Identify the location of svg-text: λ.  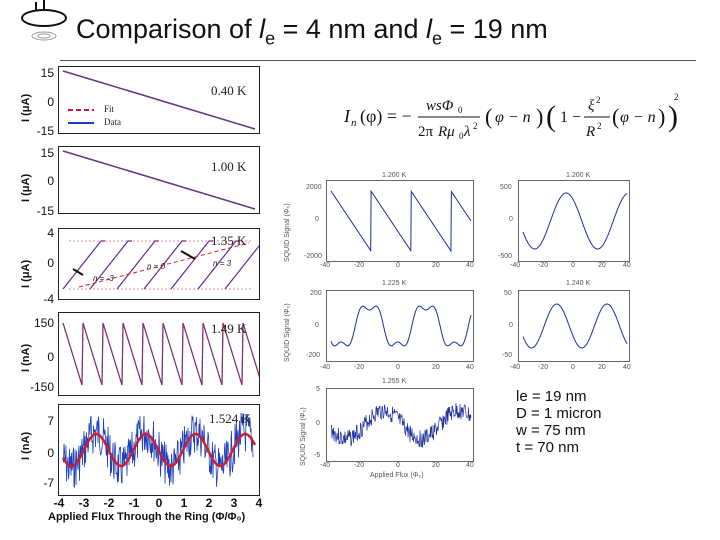
(467, 132).